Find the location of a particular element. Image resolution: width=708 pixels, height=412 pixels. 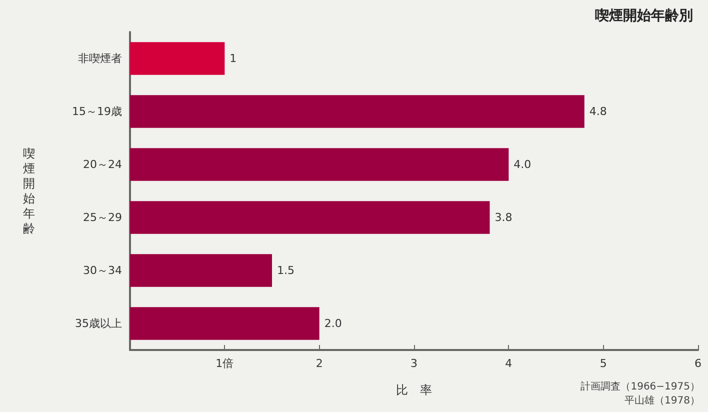

y-tick-label: 非喫煙者 is located at coordinates (100, 58).